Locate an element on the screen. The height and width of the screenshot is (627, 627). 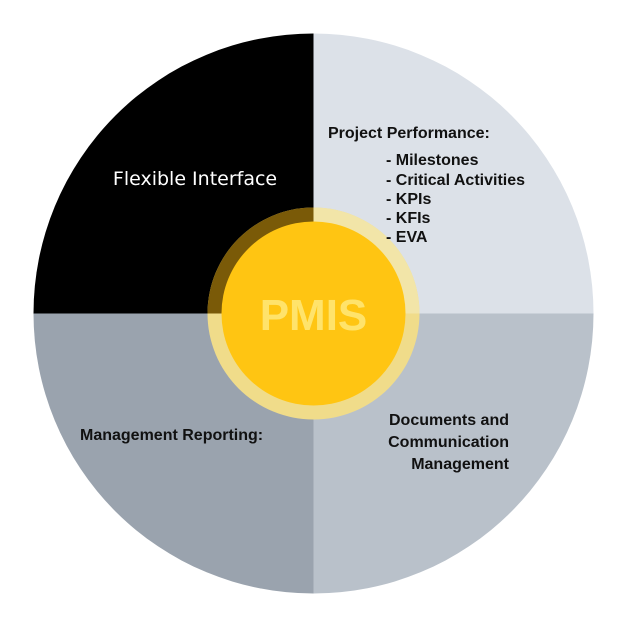
performance-item-kpis: - KPIs is located at coordinates (408, 199).